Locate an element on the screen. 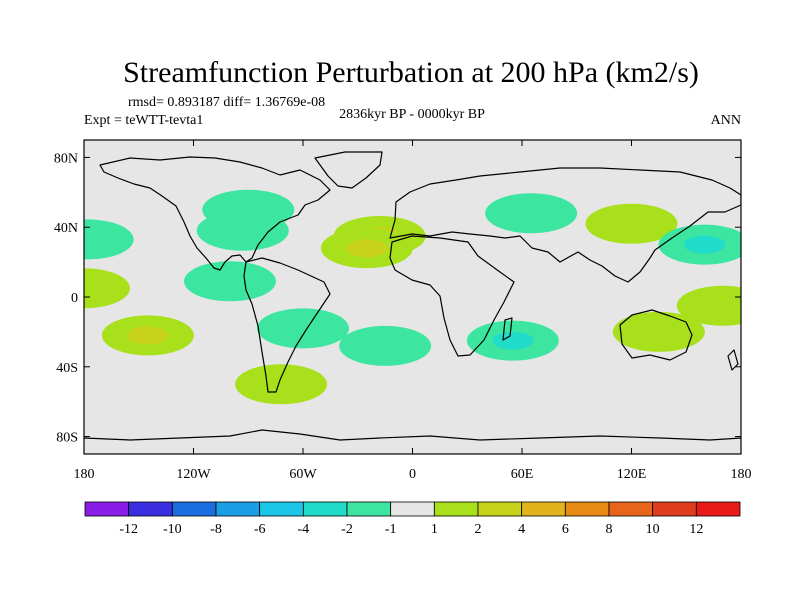  x-tick-label-6: 120E is located at coordinates (632, 474).